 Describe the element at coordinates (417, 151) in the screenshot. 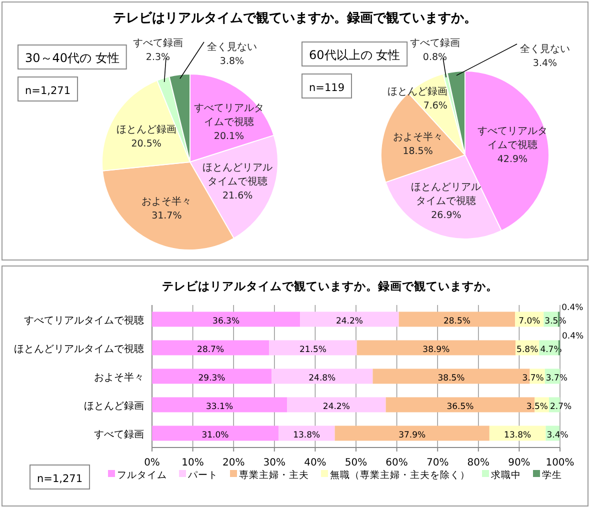

I see `data-label: 18.5%` at that location.